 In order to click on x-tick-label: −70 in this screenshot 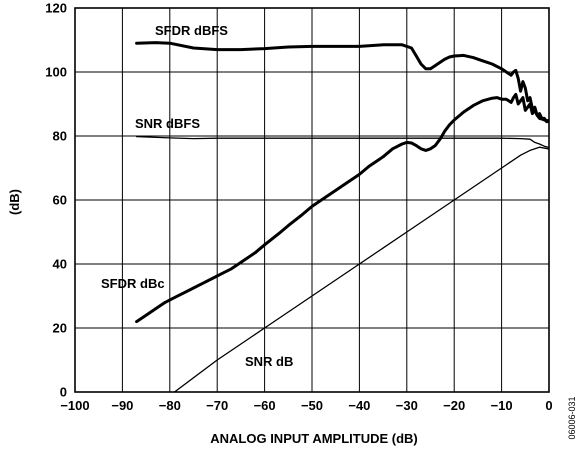, I will do `click(217, 405)`.